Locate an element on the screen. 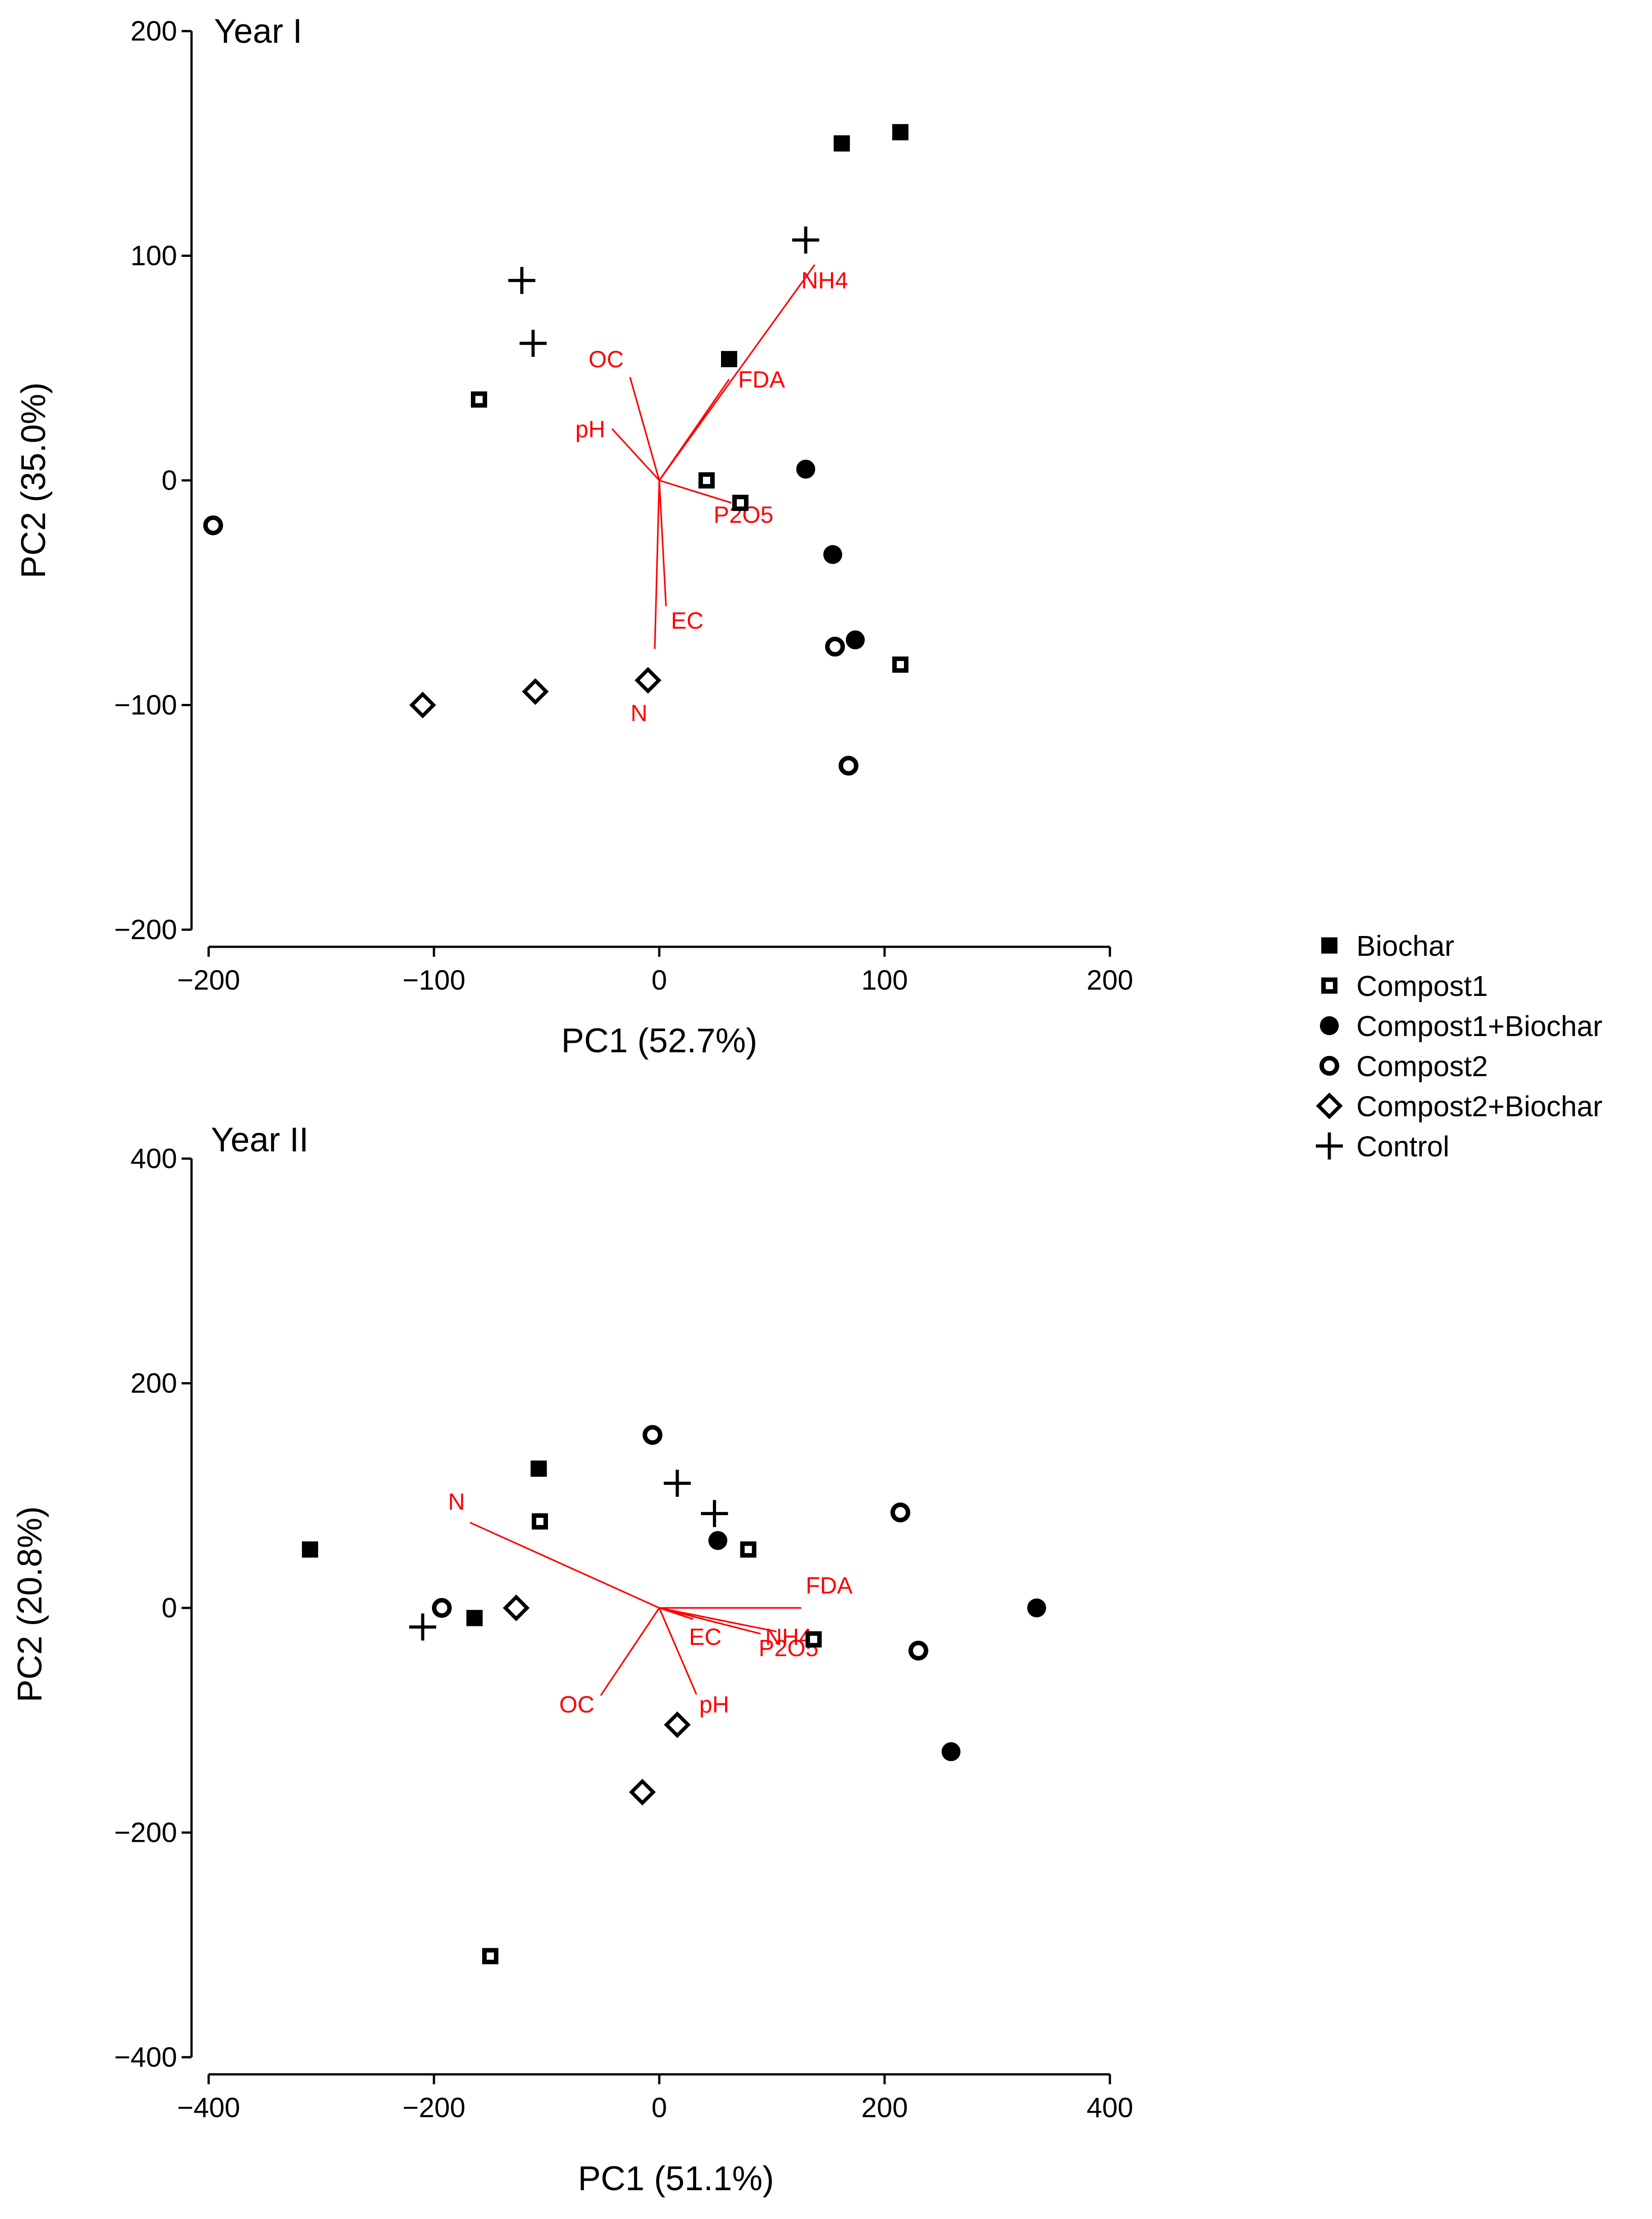 The image size is (1652, 2219). legend-item-compost2: Compost2 is located at coordinates (1404, 1066).